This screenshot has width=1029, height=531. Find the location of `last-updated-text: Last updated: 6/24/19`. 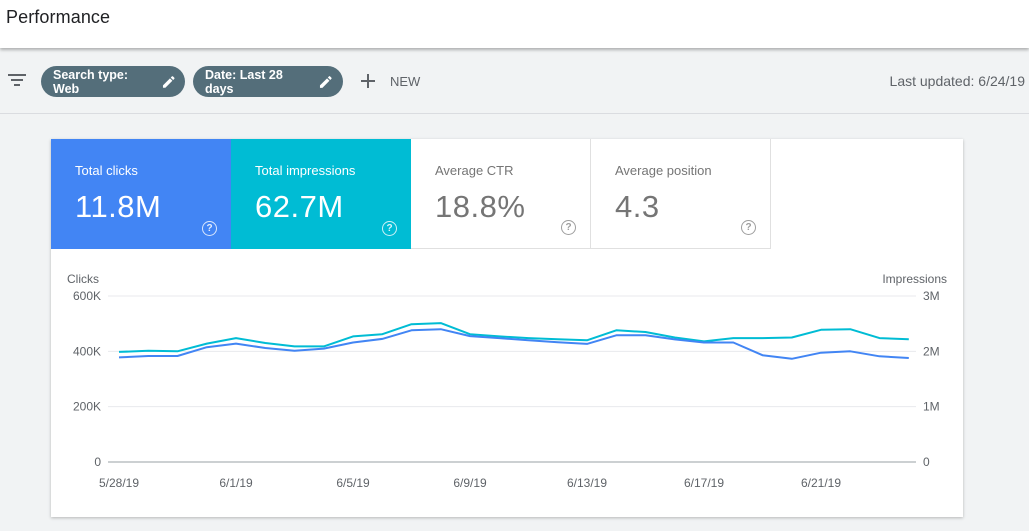

last-updated-text: Last updated: 6/24/19 is located at coordinates (957, 81).